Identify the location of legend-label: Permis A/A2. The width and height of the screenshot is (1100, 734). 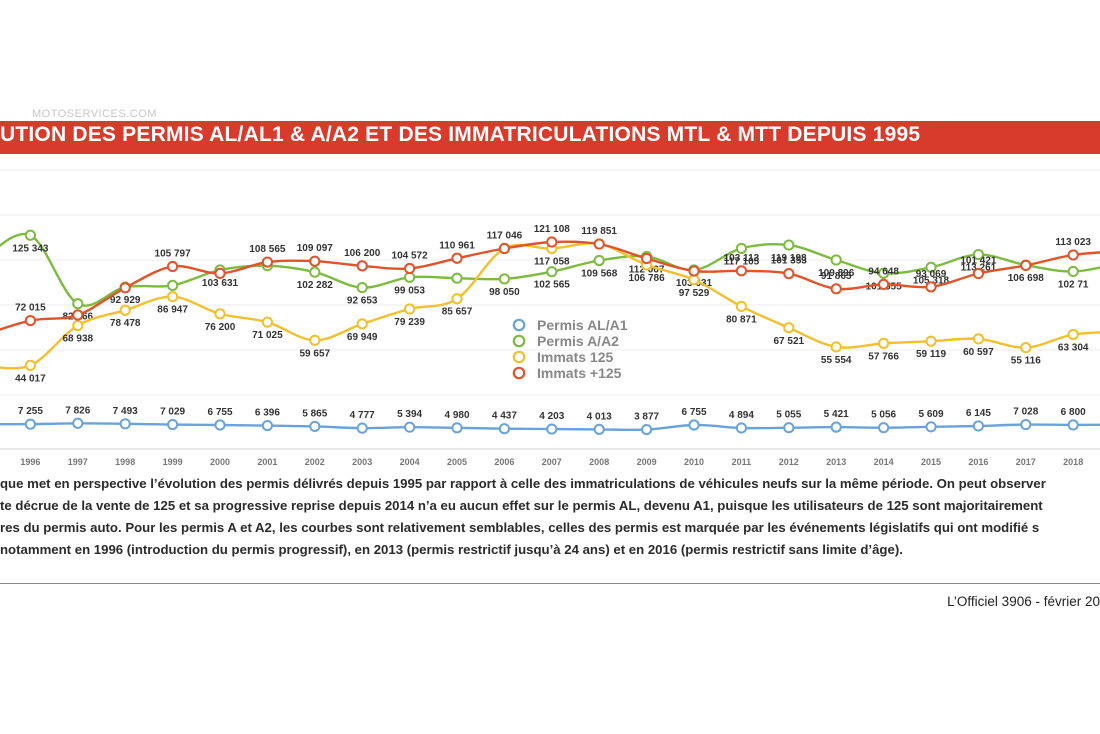
(578, 341).